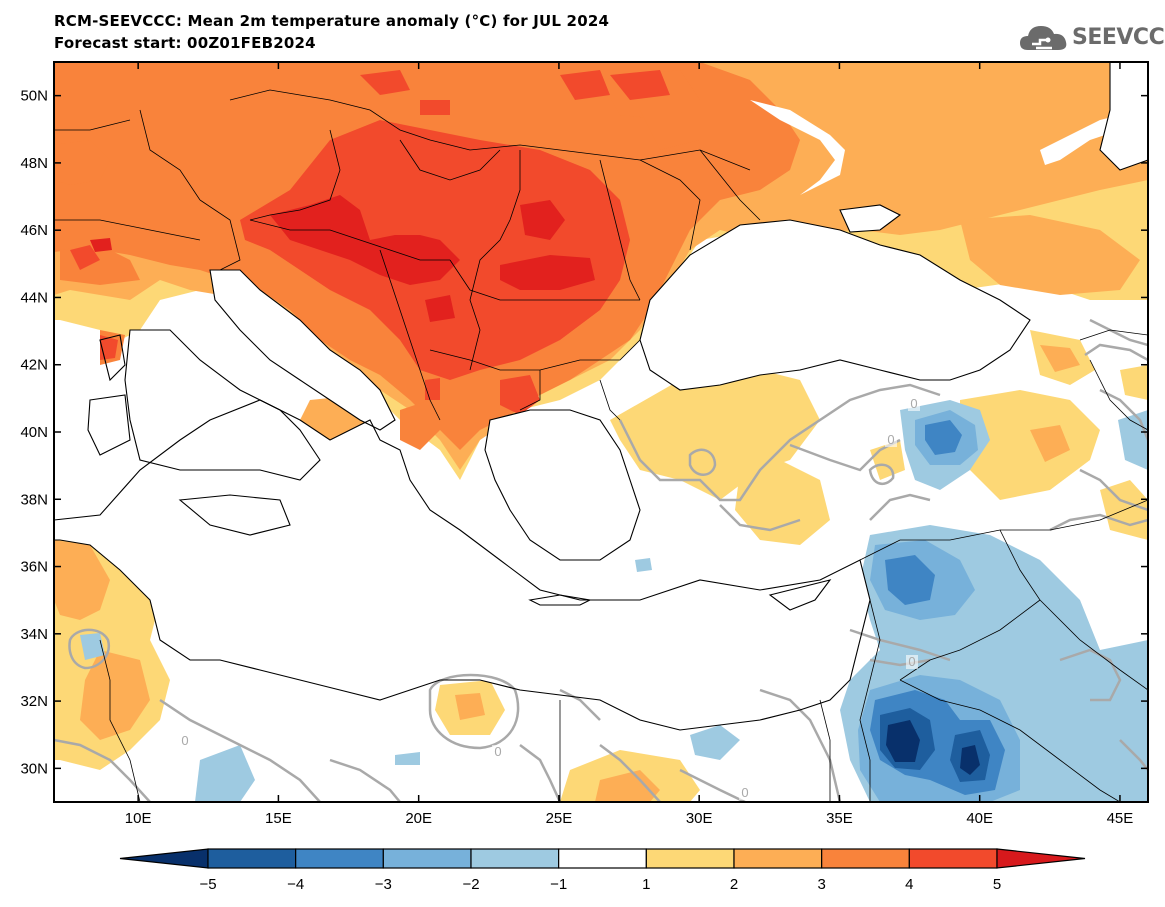 The image size is (1165, 907). Describe the element at coordinates (383, 884) in the screenshot. I see `colorbar-level-label: −3` at that location.